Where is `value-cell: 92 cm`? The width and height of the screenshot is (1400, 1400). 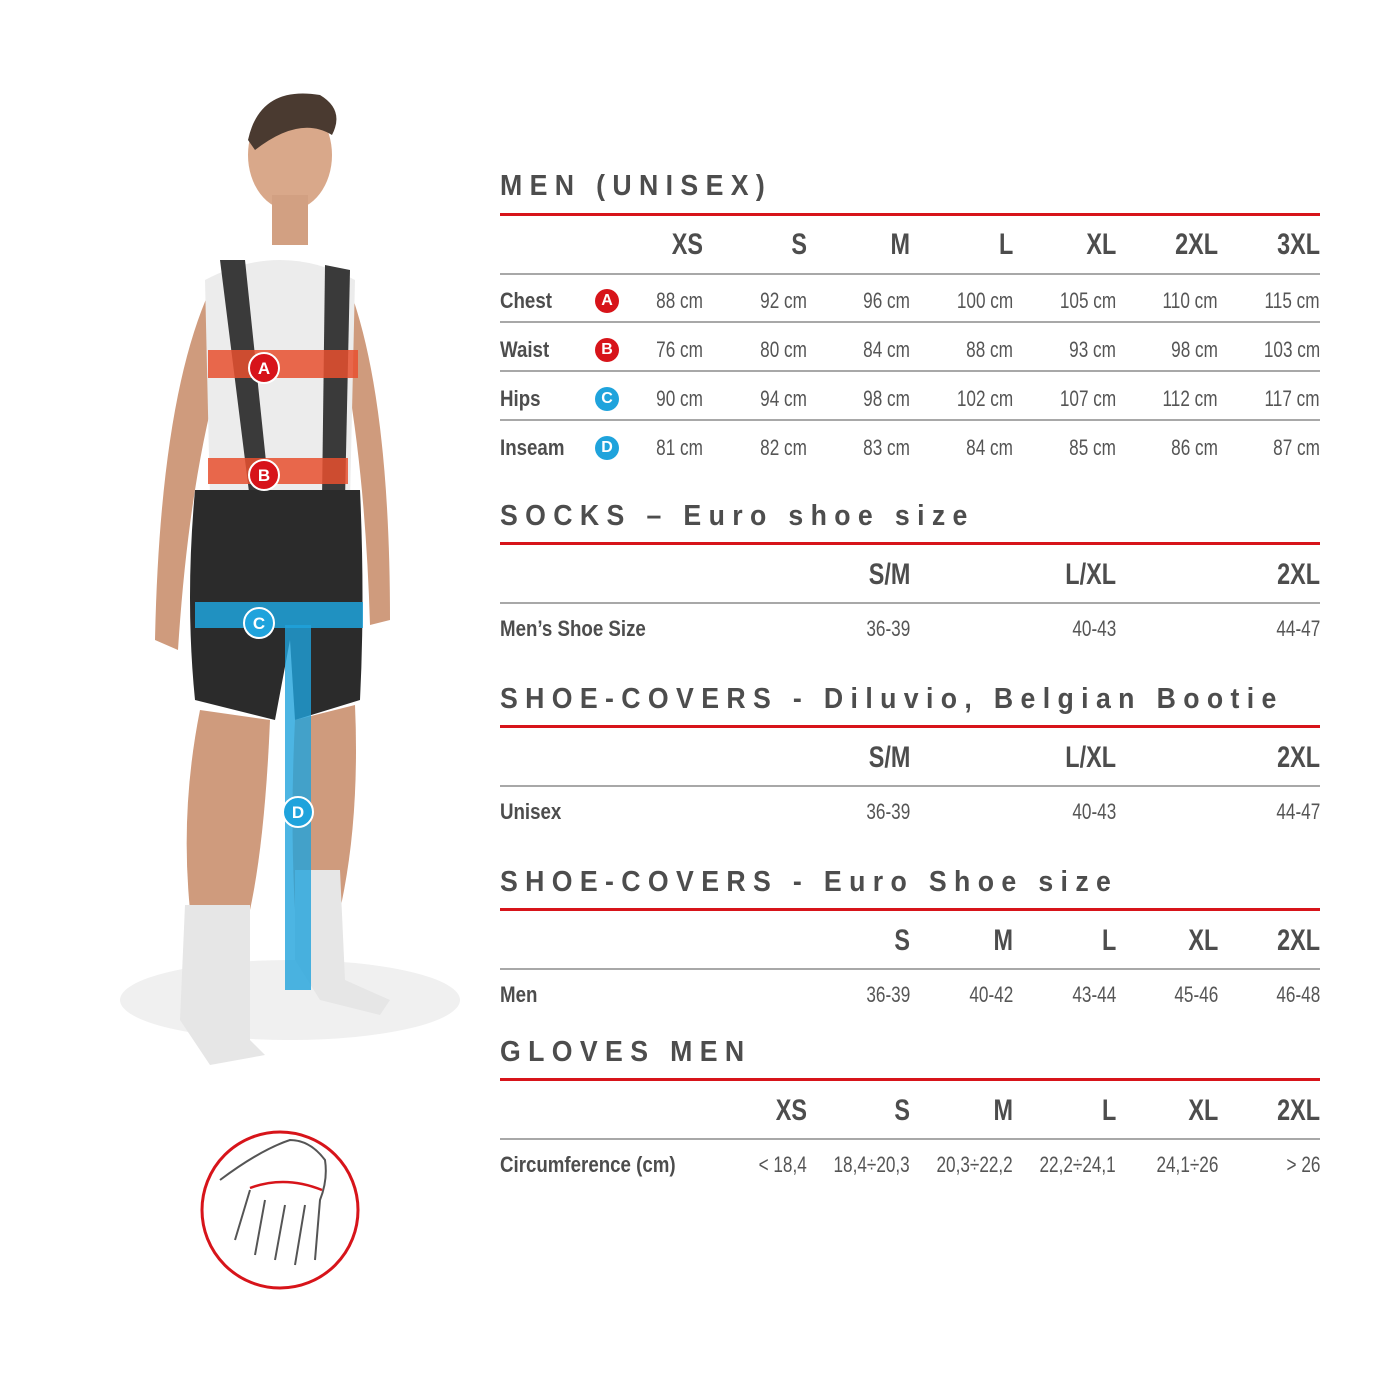 value-cell: 92 cm is located at coordinates (783, 300).